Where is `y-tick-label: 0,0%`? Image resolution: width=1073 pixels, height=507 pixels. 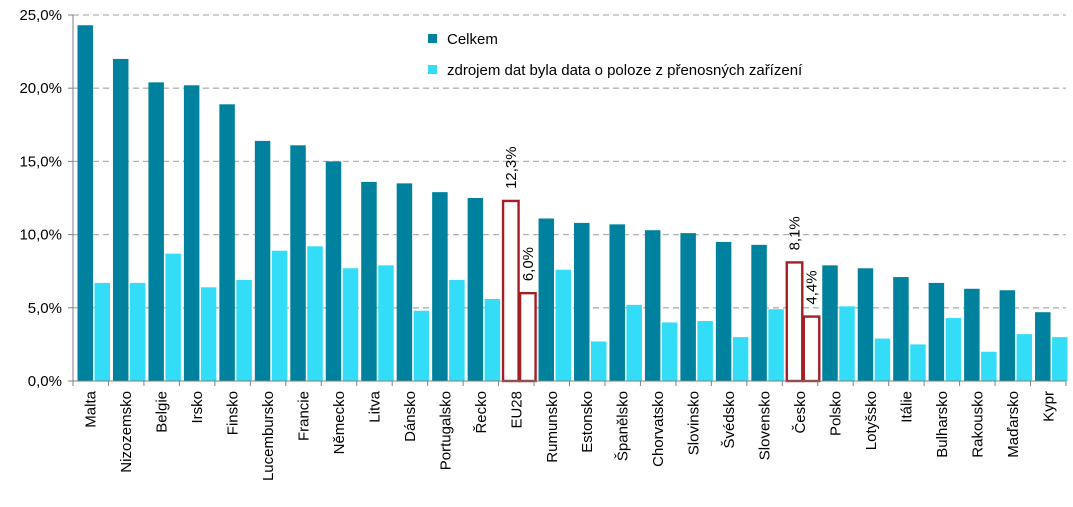
y-tick-label: 0,0% is located at coordinates (45, 381).